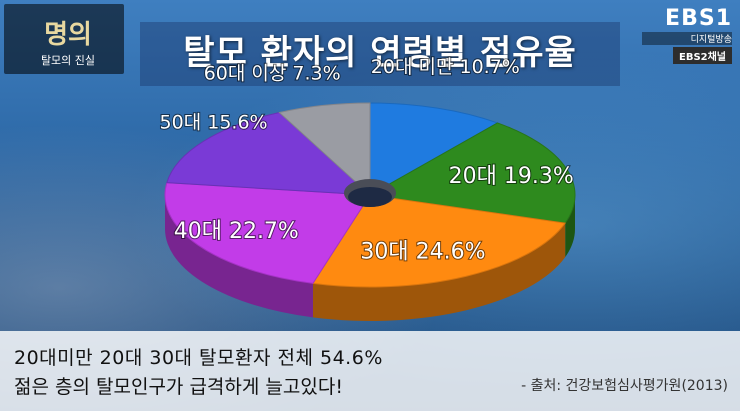  I want to click on pie-hole-inner, so click(370, 197).